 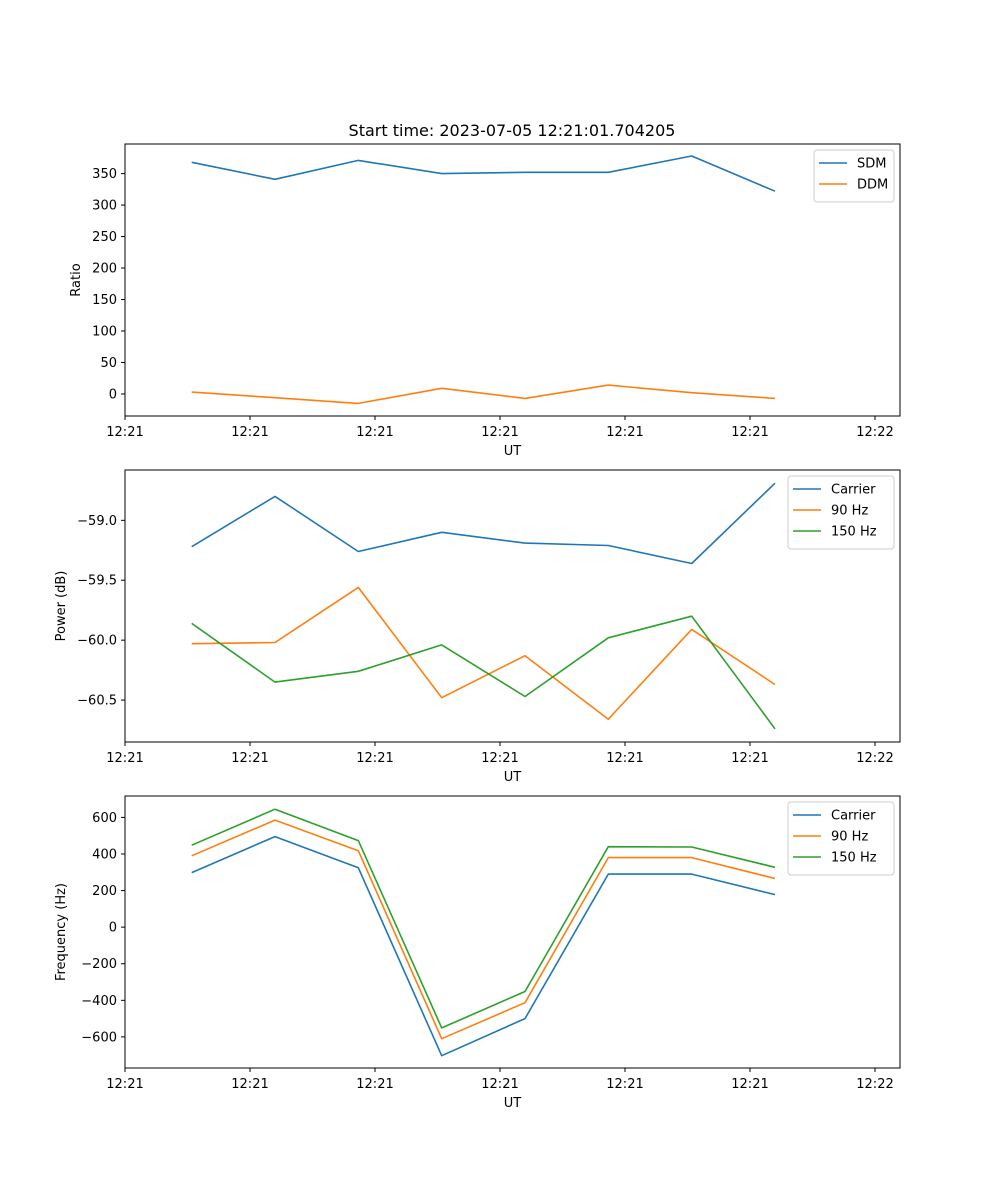 What do you see at coordinates (104, 237) in the screenshot?
I see `y-tick-label: 250` at bounding box center [104, 237].